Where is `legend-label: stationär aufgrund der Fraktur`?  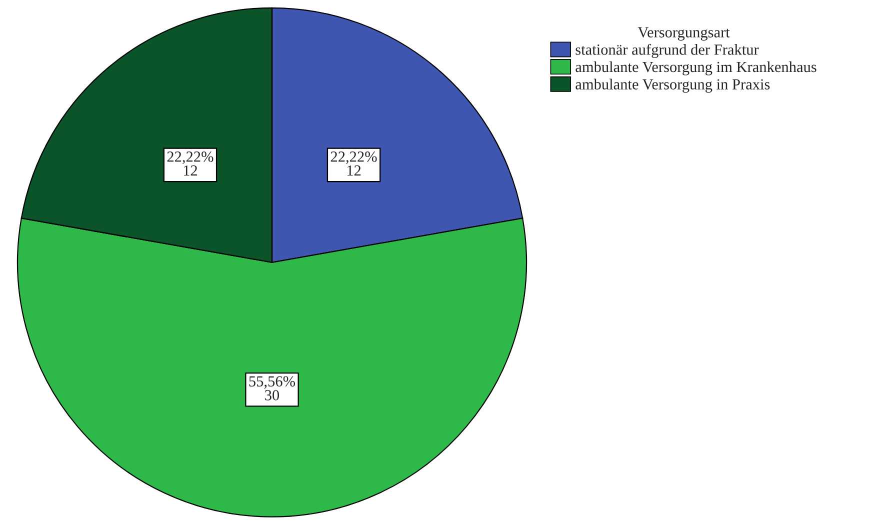
legend-label: stationär aufgrund der Fraktur is located at coordinates (667, 51).